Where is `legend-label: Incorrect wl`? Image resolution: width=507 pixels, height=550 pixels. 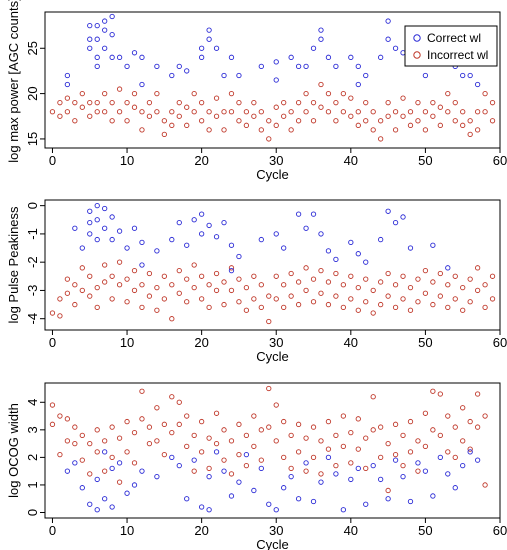 legend-label: Incorrect wl is located at coordinates (457, 55).